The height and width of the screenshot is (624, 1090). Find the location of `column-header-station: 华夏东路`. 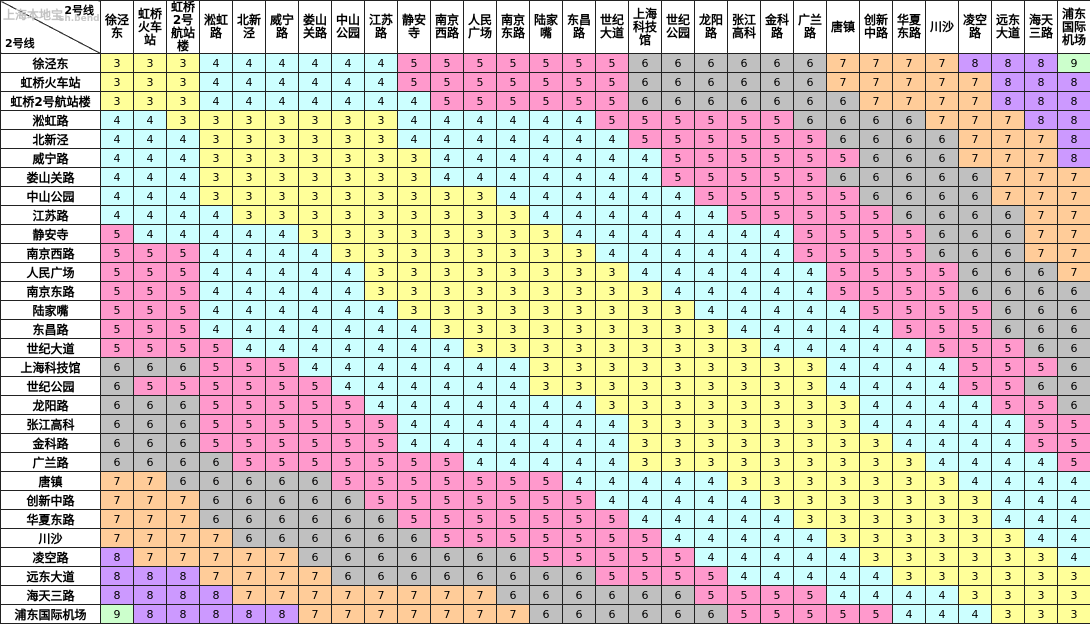

column-header-station: 华夏东路 is located at coordinates (909, 27).